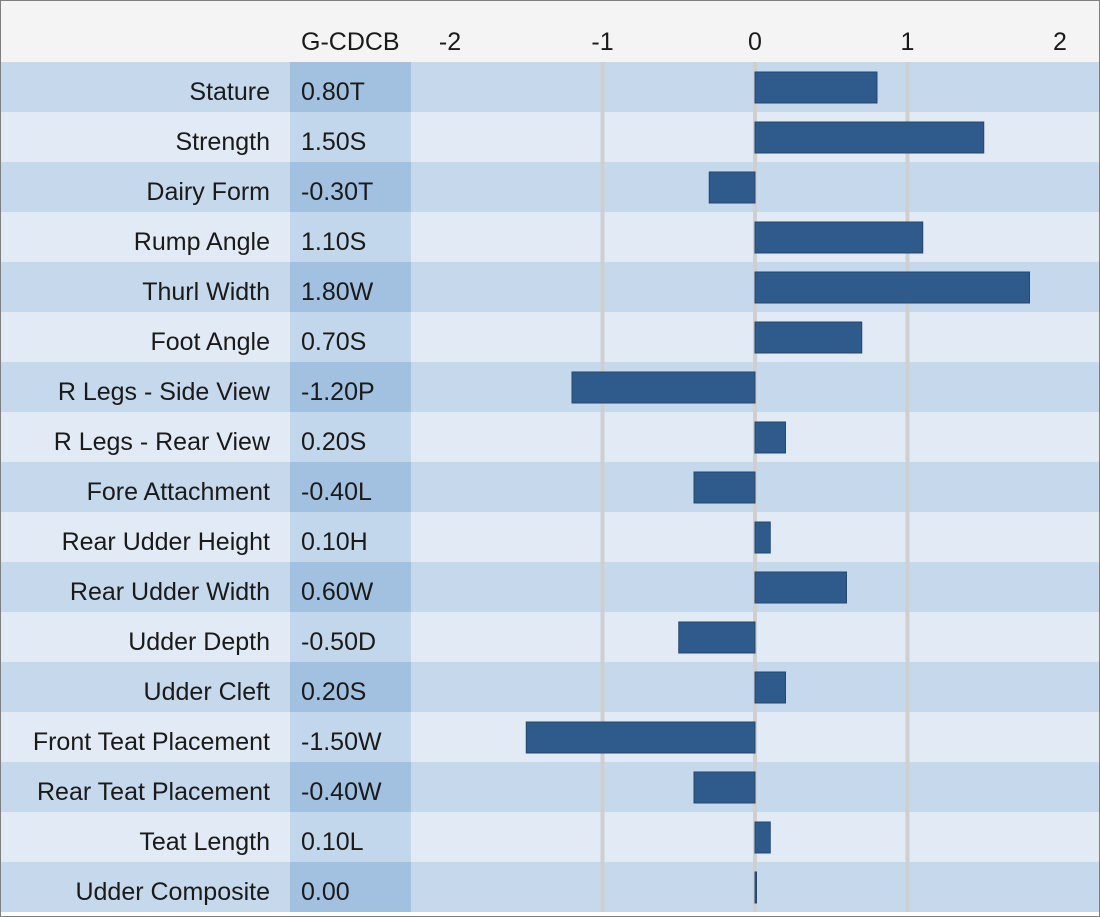  Describe the element at coordinates (332, 842) in the screenshot. I see `trait-score: 0.10L` at that location.